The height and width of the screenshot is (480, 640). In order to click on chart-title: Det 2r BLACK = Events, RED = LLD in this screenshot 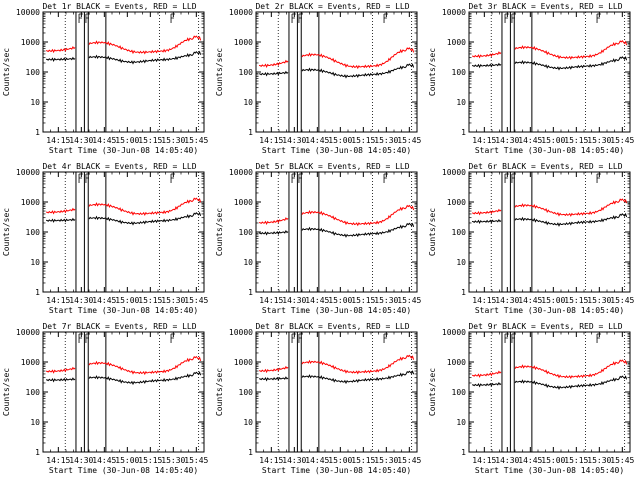, I will do `click(332, 6)`.